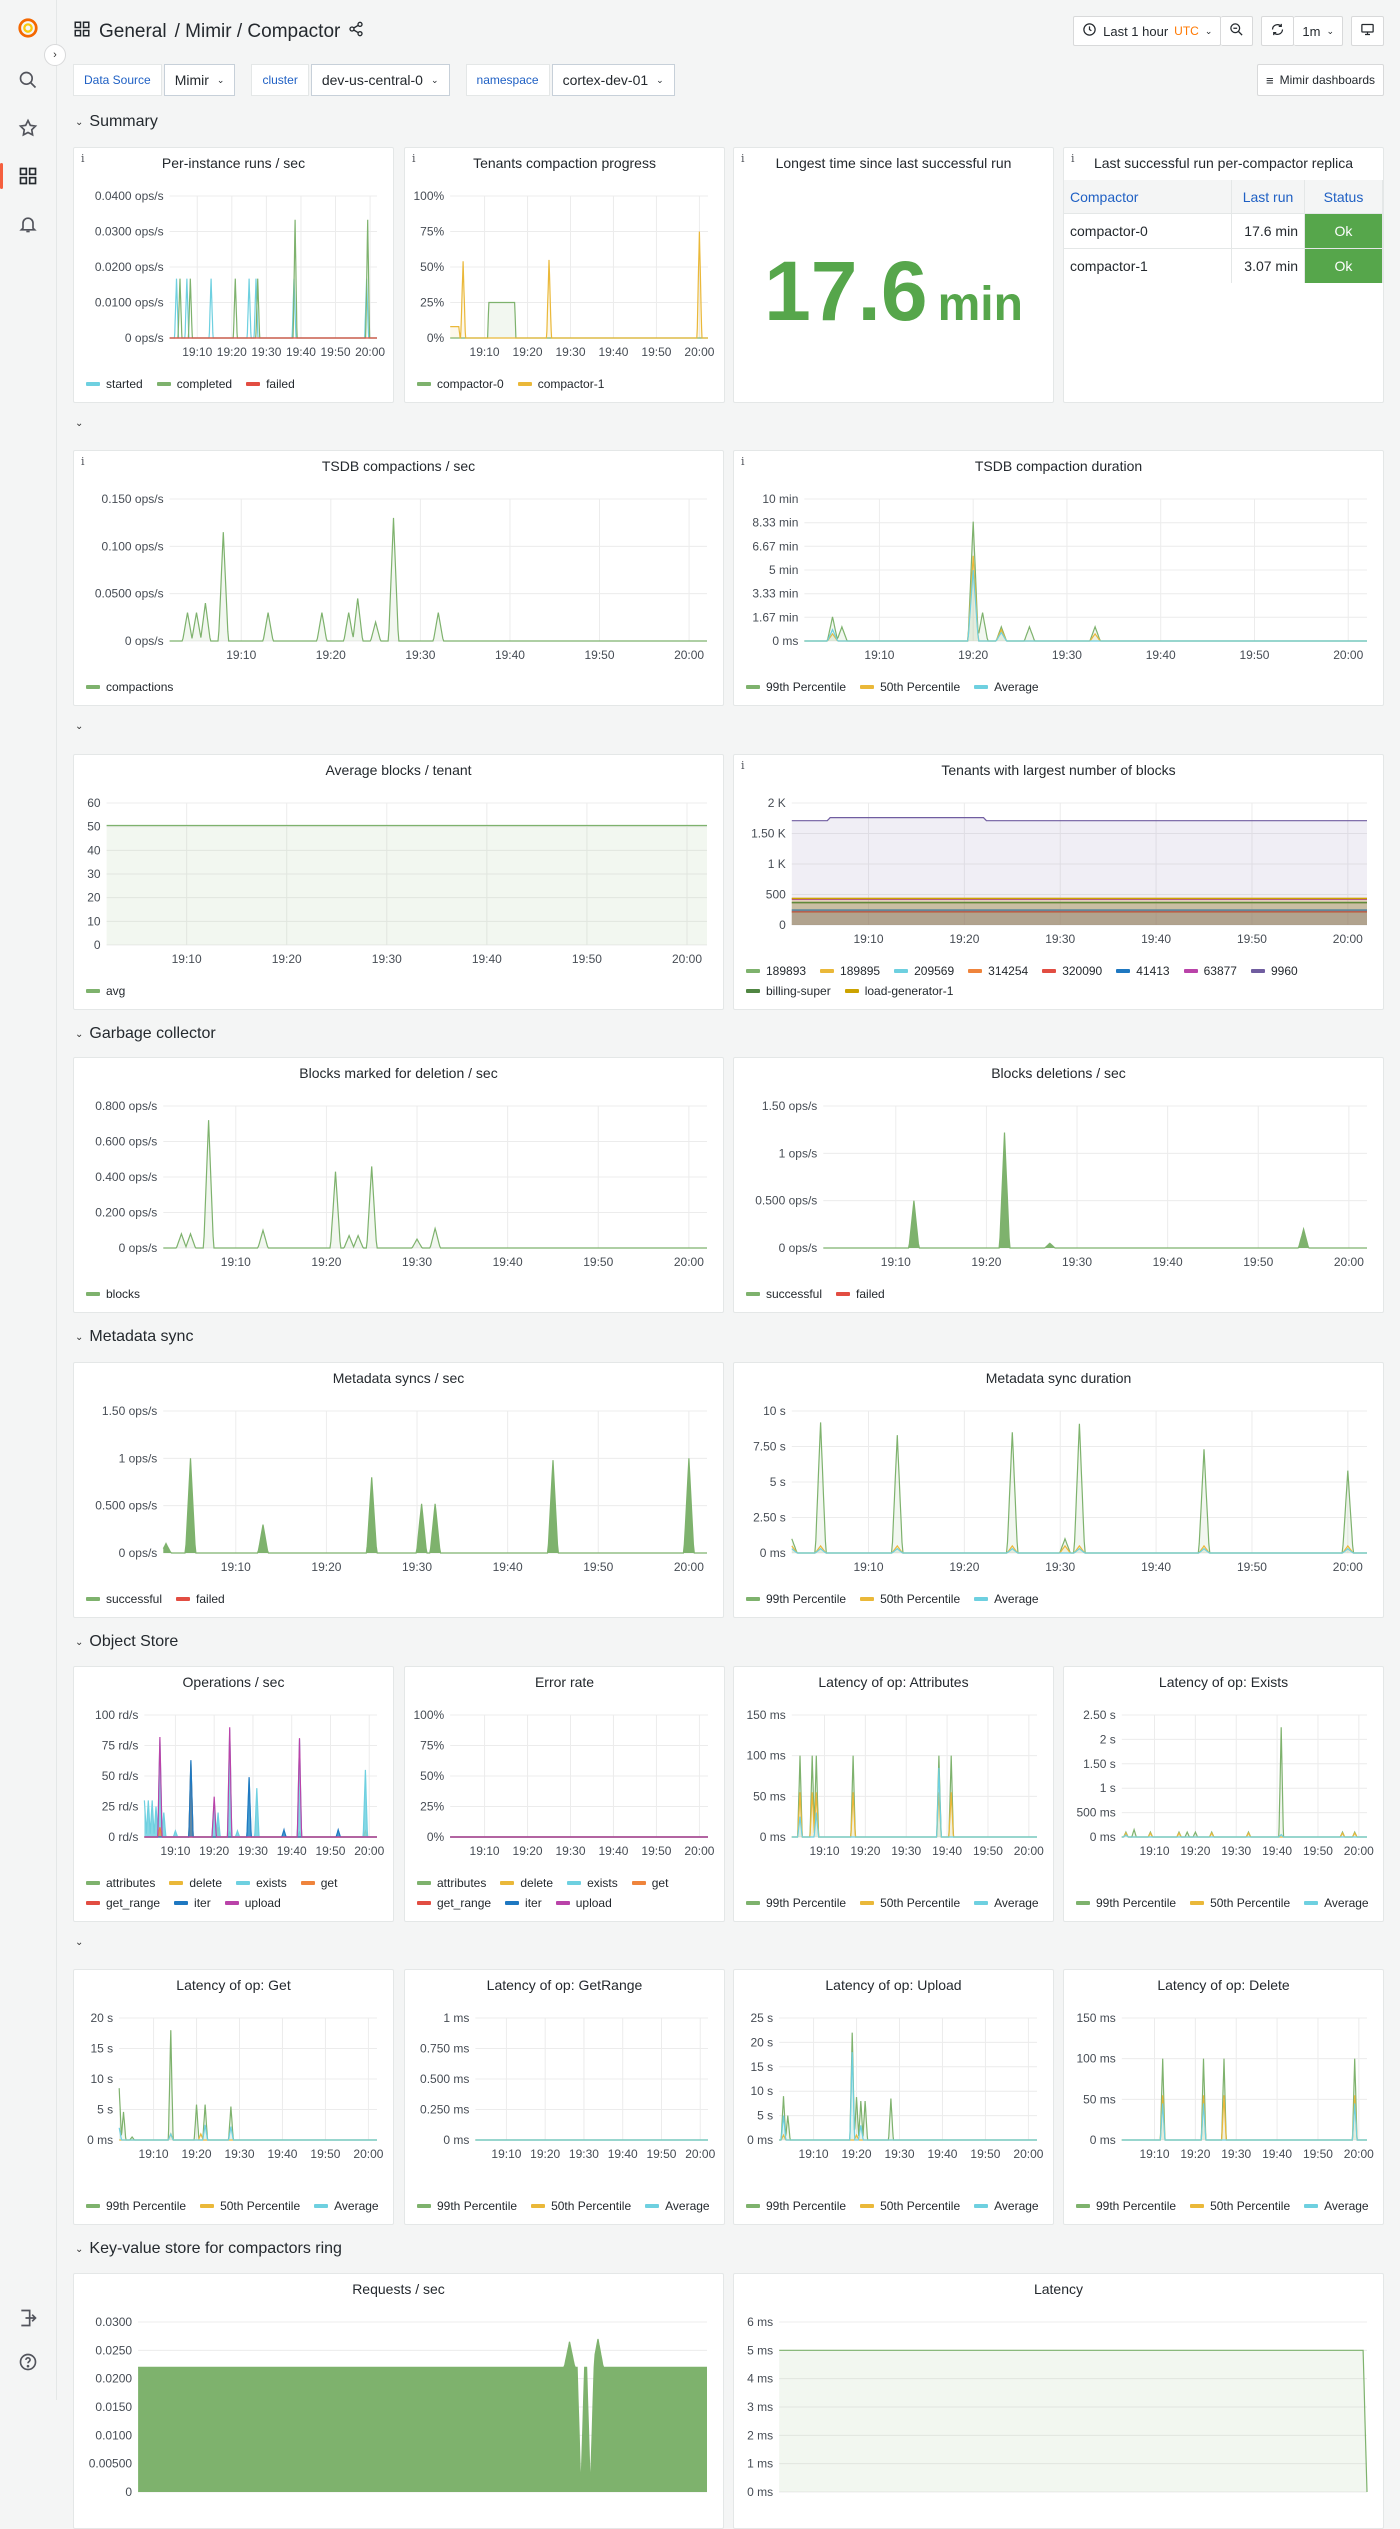 The width and height of the screenshot is (1400, 2529). Describe the element at coordinates (208, 2249) in the screenshot. I see `row-header: ⌄ Key-value store for compactors ring` at that location.